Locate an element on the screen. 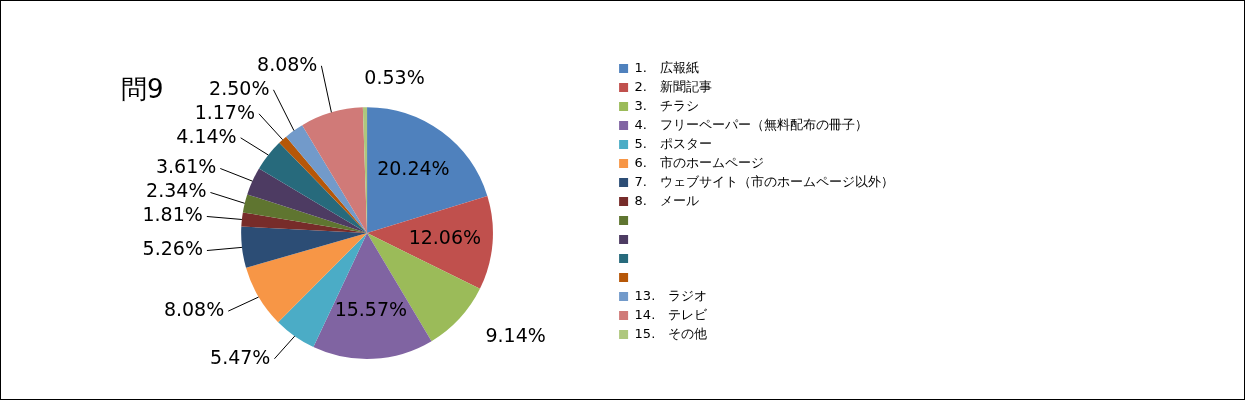  legend-label: 2. 新聞記事 is located at coordinates (673, 86).